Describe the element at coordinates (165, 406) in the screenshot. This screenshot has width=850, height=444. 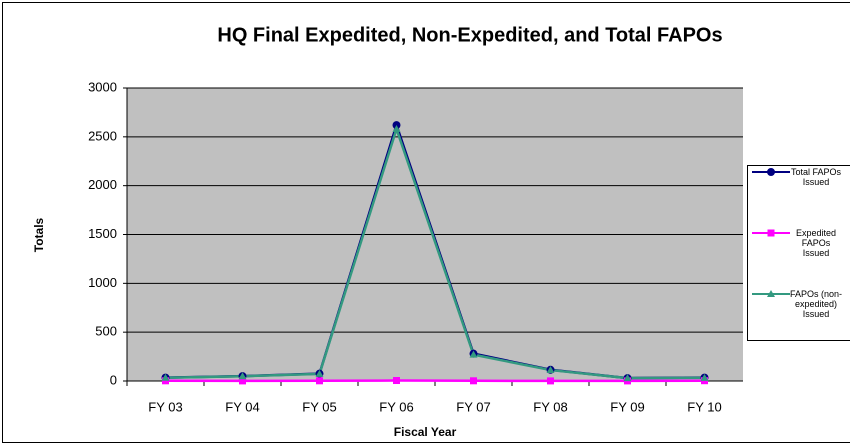
I see `x-tick-label: FY 03` at that location.